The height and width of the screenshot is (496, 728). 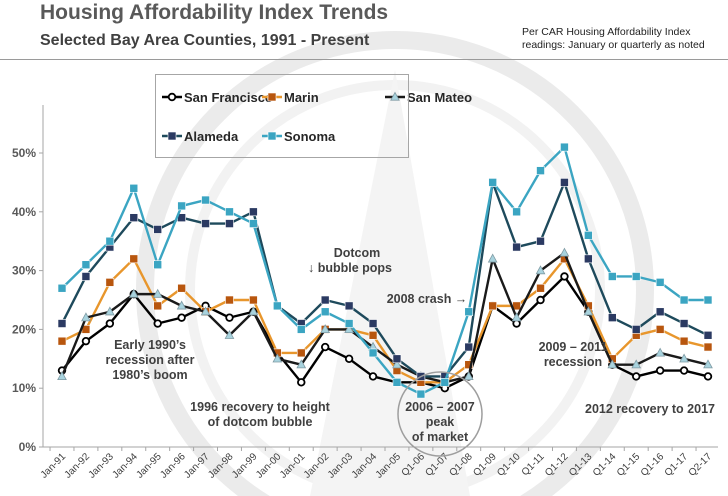 What do you see at coordinates (701, 465) in the screenshot?
I see `x-tick-label: Q2-17` at bounding box center [701, 465].